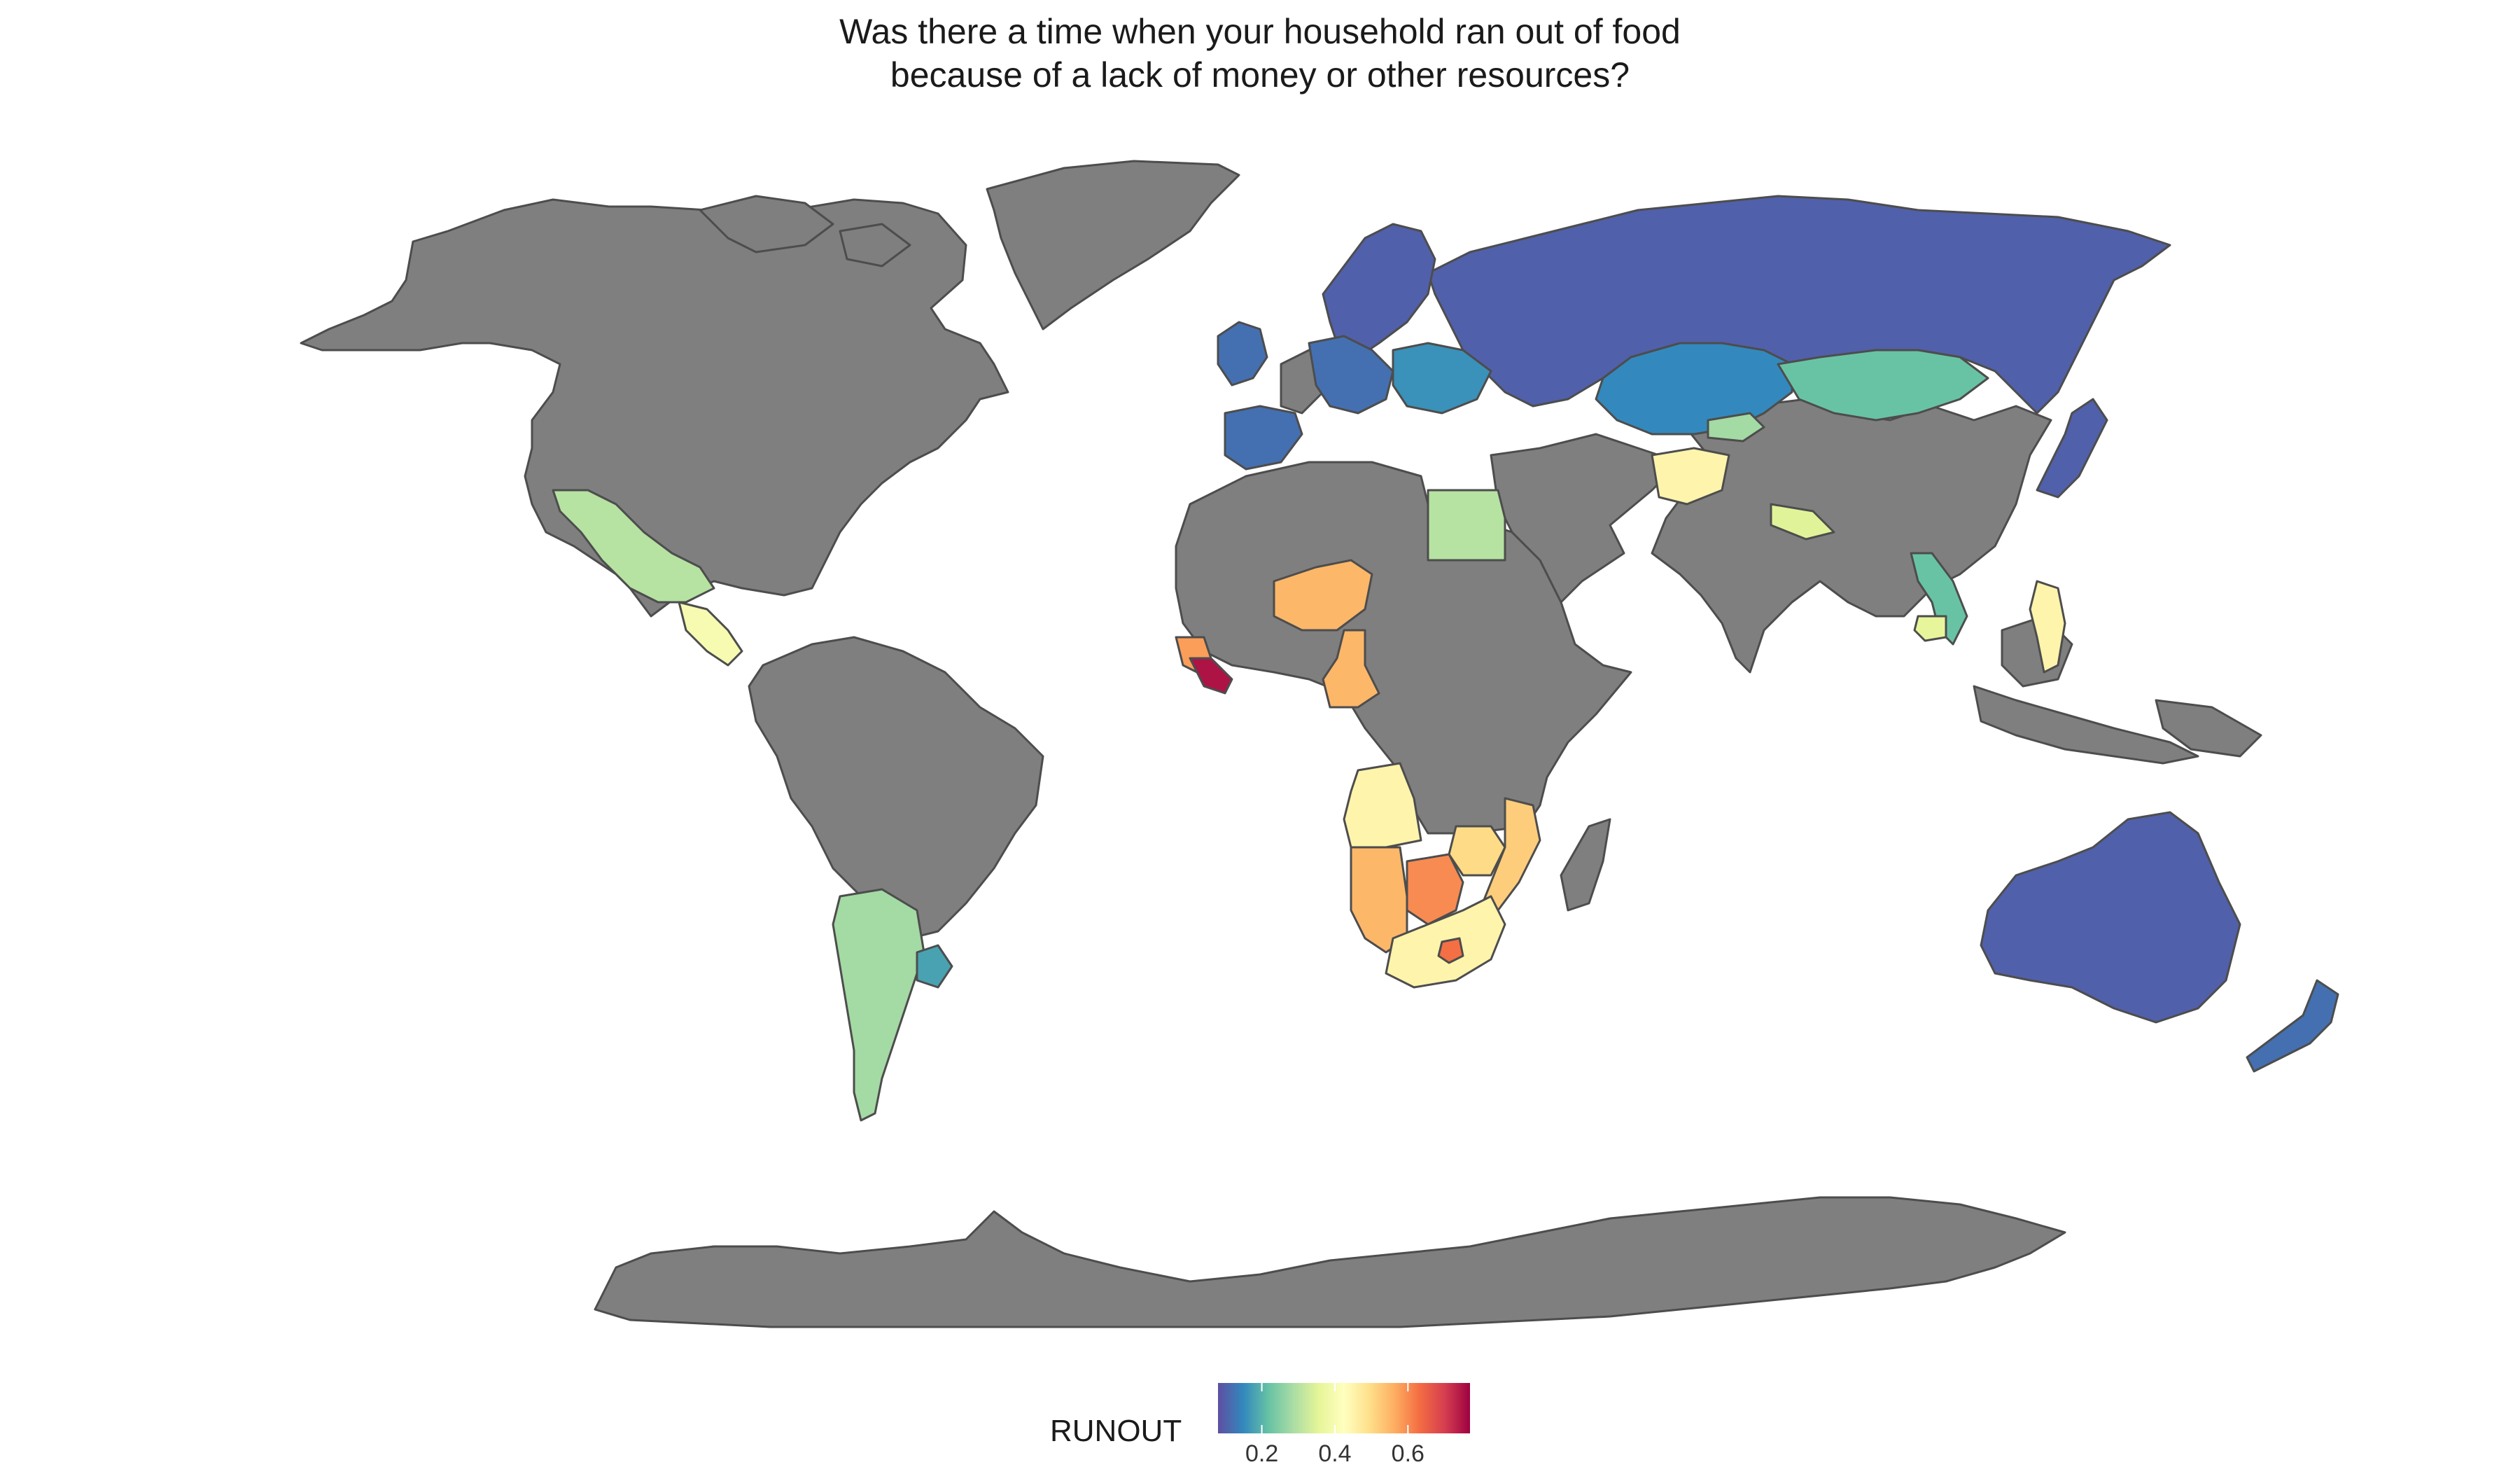 This screenshot has height=1474, width=2520. I want to click on antarctica, so click(1330, 1262).